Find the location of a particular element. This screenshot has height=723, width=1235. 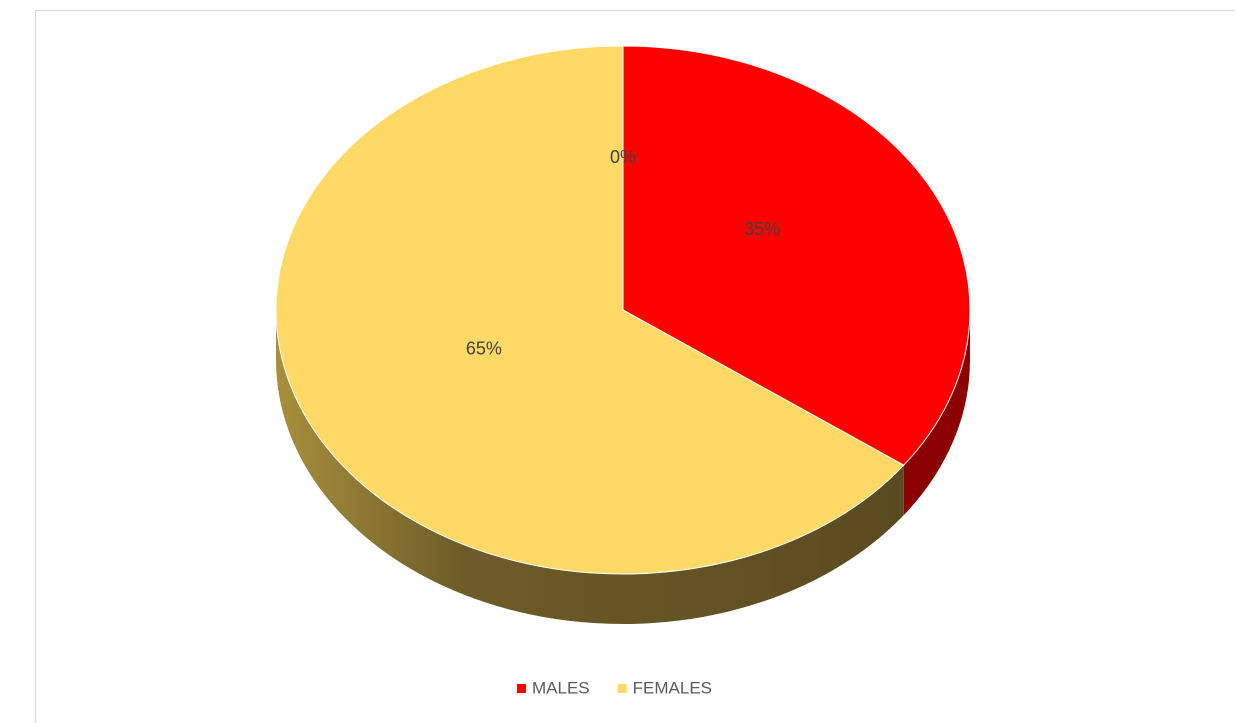

slice-side is located at coordinates (936, 413).